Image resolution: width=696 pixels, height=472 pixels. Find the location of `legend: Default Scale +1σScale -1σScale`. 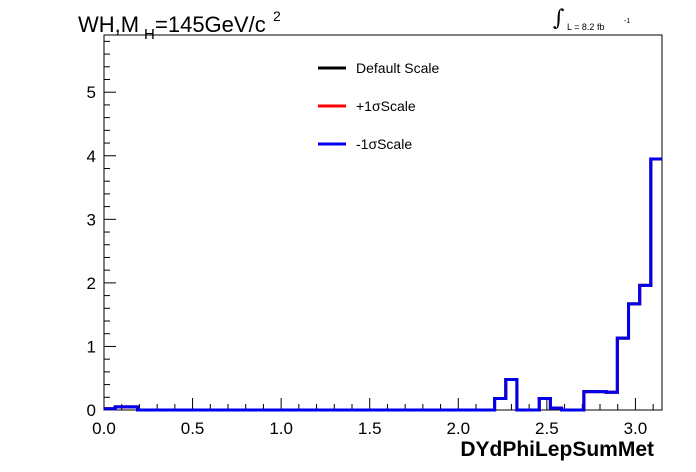

legend: Default Scale +1σScale -1σScale is located at coordinates (378, 106).